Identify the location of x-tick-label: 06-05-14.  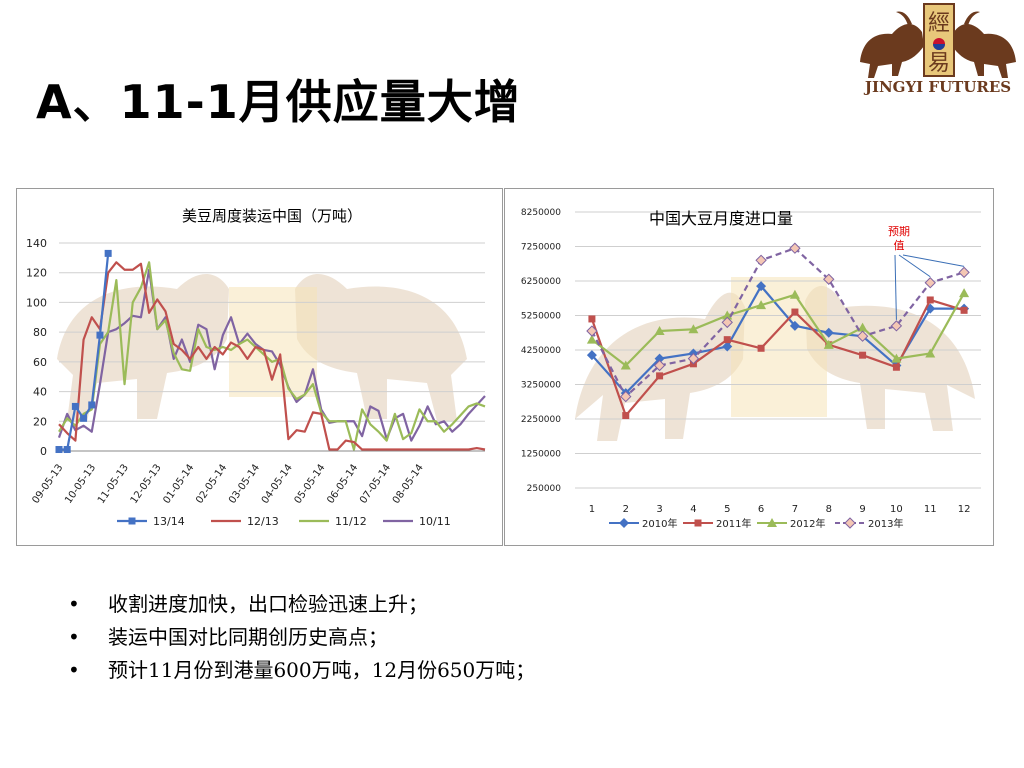
(342, 483).